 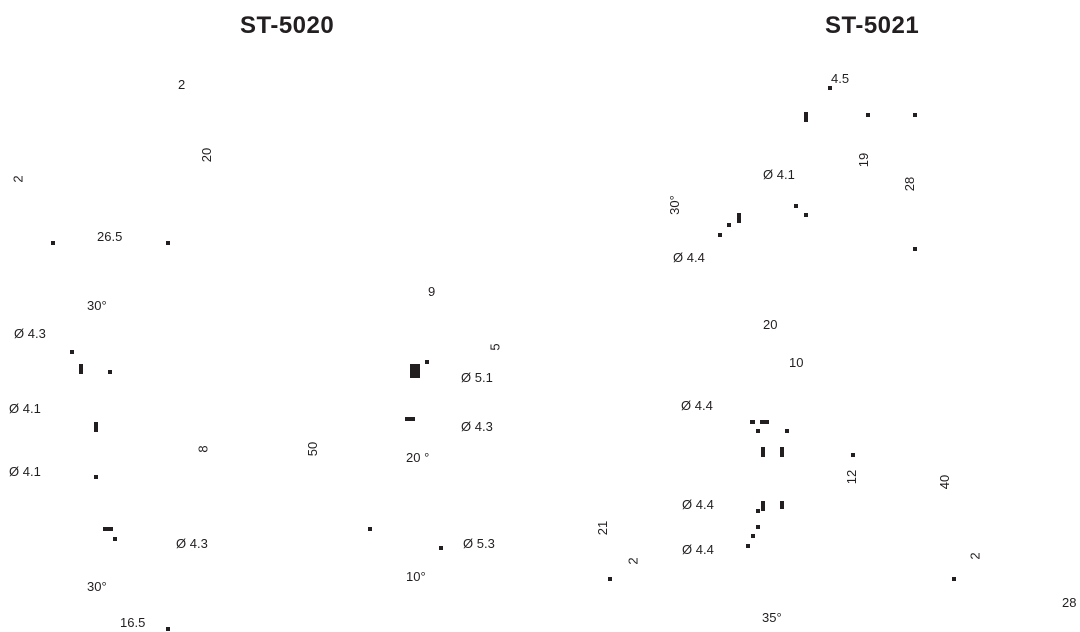 I want to click on dimension-label: 4.5, so click(x=840, y=78).